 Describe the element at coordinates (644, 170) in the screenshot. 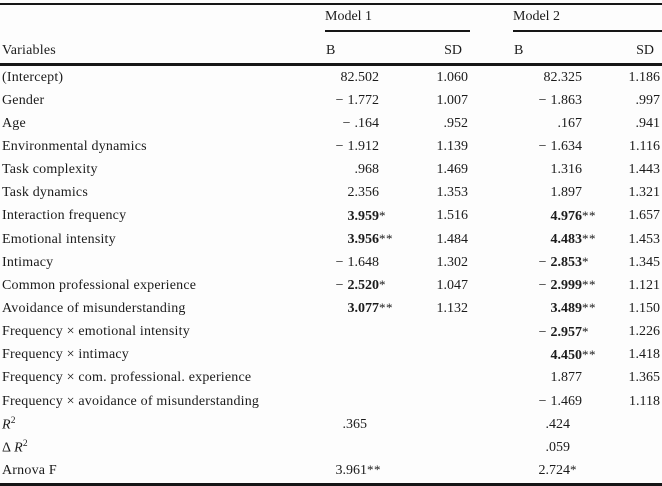

I see `m2-sd-cell: 1.443` at that location.